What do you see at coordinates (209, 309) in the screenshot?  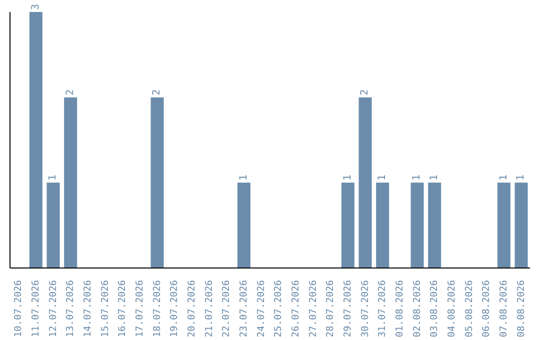 I see `x-tick-label: 21.07.2026` at bounding box center [209, 309].